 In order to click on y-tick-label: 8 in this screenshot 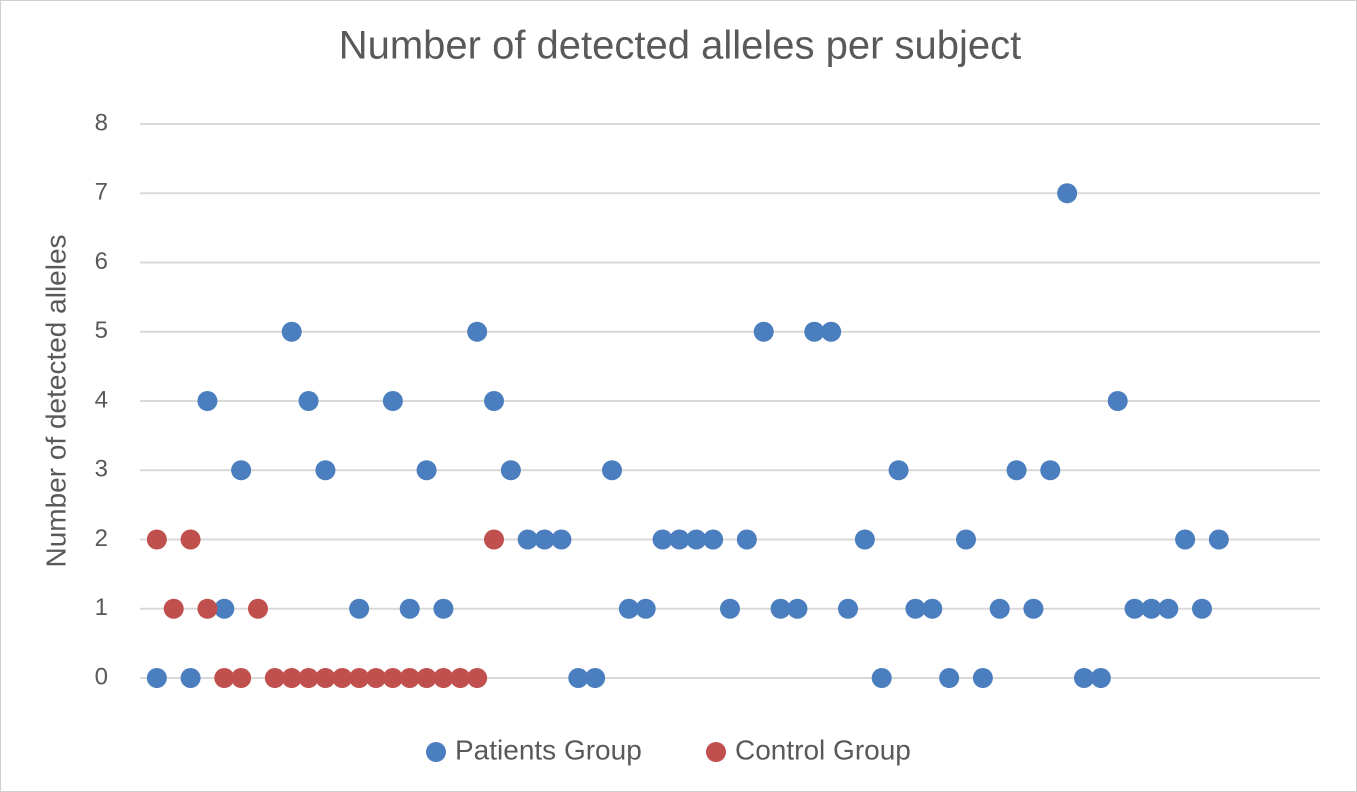, I will do `click(101, 122)`.